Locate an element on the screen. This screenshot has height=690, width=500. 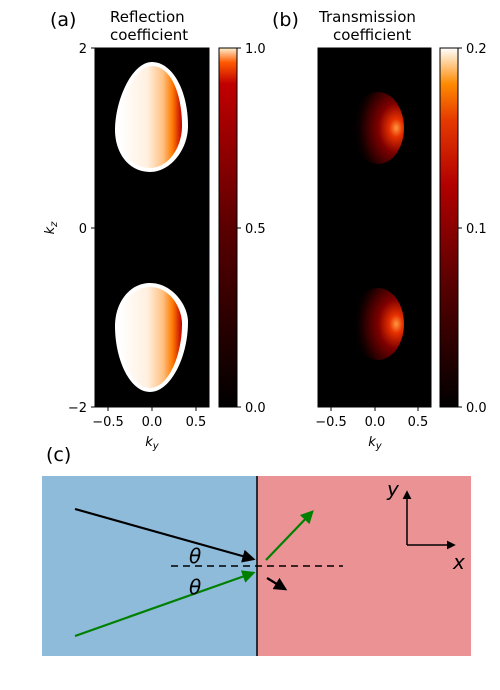
theta-lower-label: θ is located at coordinates (195, 587).